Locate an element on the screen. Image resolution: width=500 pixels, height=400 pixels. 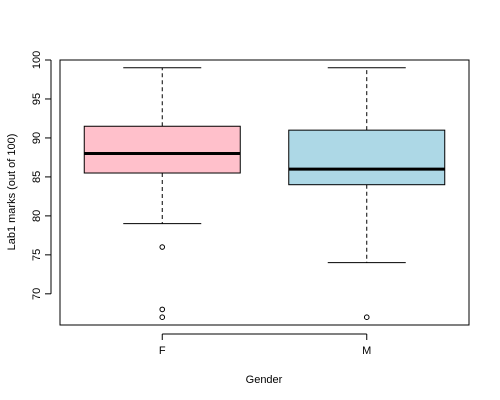
y-tick-label: 70 is located at coordinates (37, 294).